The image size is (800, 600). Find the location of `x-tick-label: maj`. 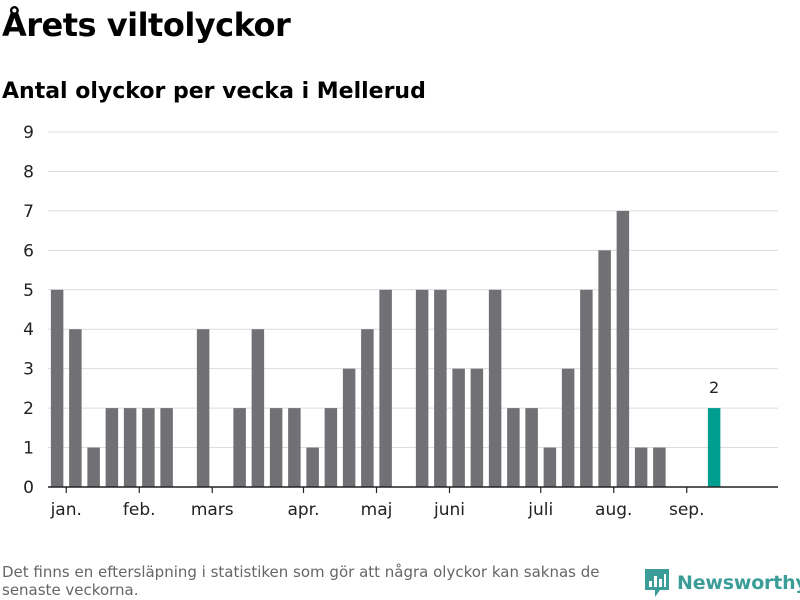

x-tick-label: maj is located at coordinates (377, 510).